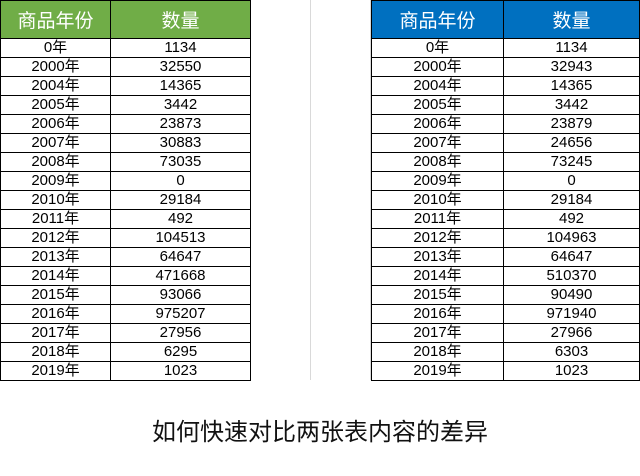 This screenshot has height=476, width=640. I want to click on left-year-cell: 2013年, so click(55, 257).